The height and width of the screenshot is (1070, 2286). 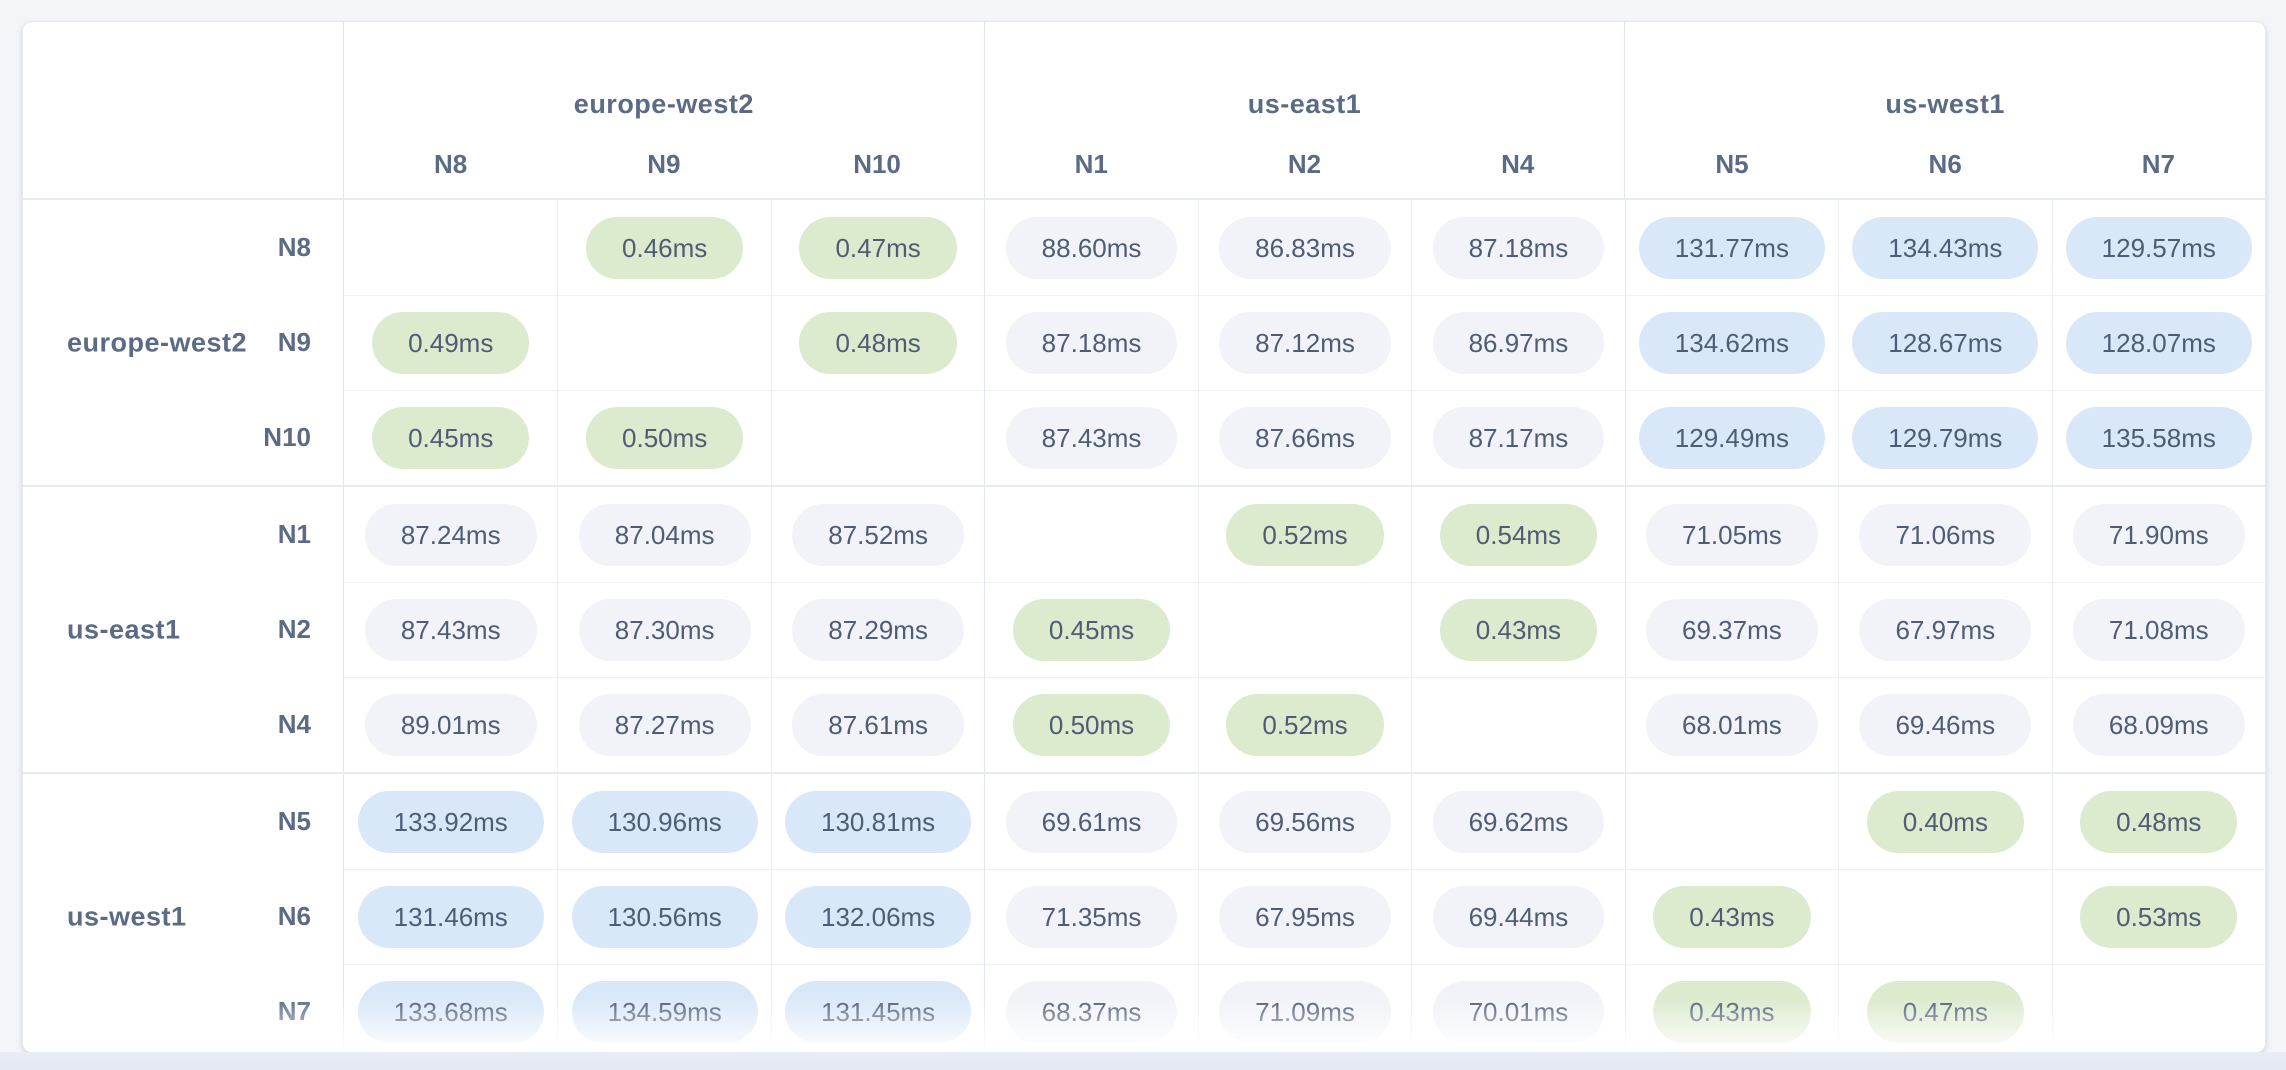 What do you see at coordinates (1091, 1012) in the screenshot?
I see `latency-value: 68.37ms` at bounding box center [1091, 1012].